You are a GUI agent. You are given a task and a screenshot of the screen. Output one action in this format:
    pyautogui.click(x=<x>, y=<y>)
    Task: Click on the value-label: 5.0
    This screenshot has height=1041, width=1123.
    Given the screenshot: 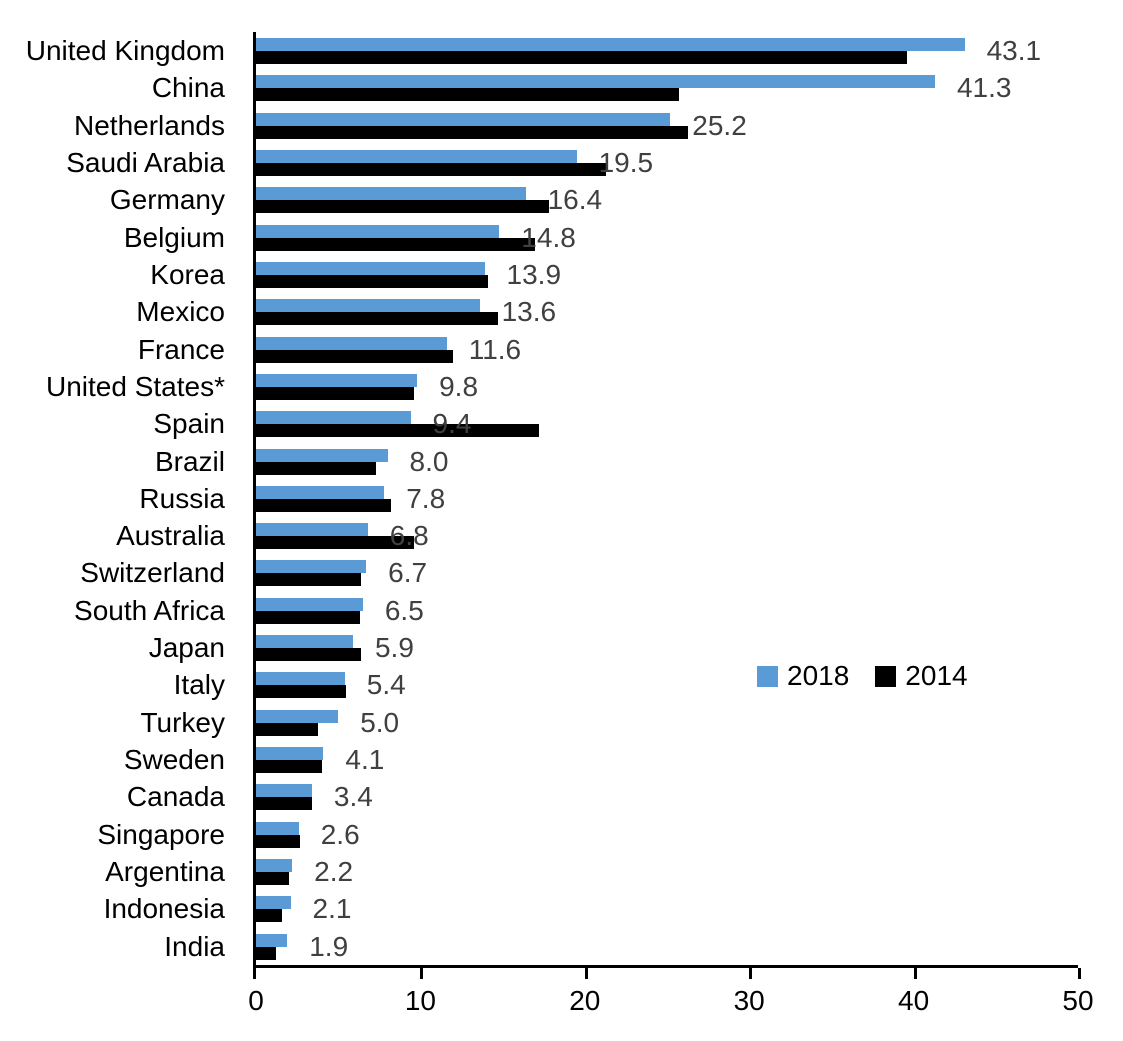 What is the action you would take?
    pyautogui.click(x=380, y=722)
    